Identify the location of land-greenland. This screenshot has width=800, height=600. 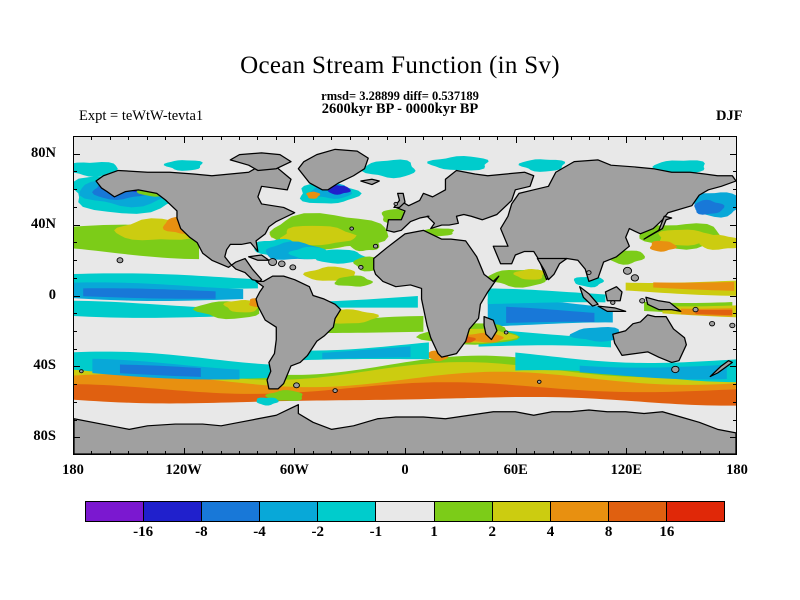
(333, 169).